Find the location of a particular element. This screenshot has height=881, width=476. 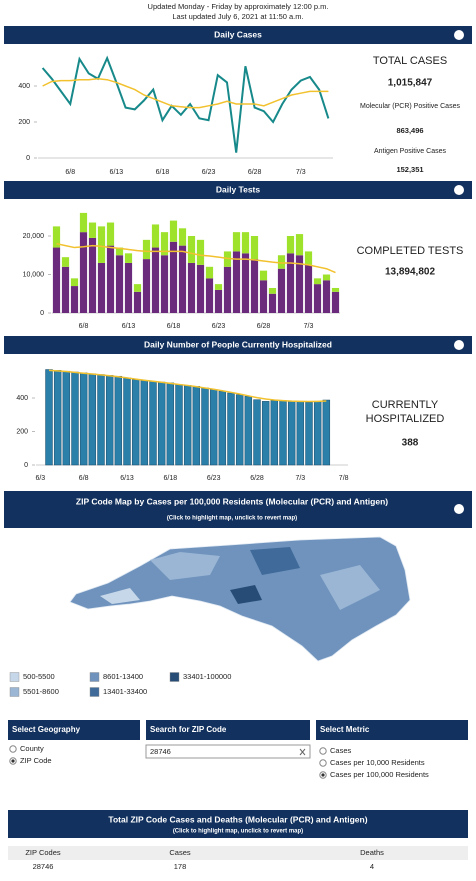

table-cell: 28746 is located at coordinates (43, 866).